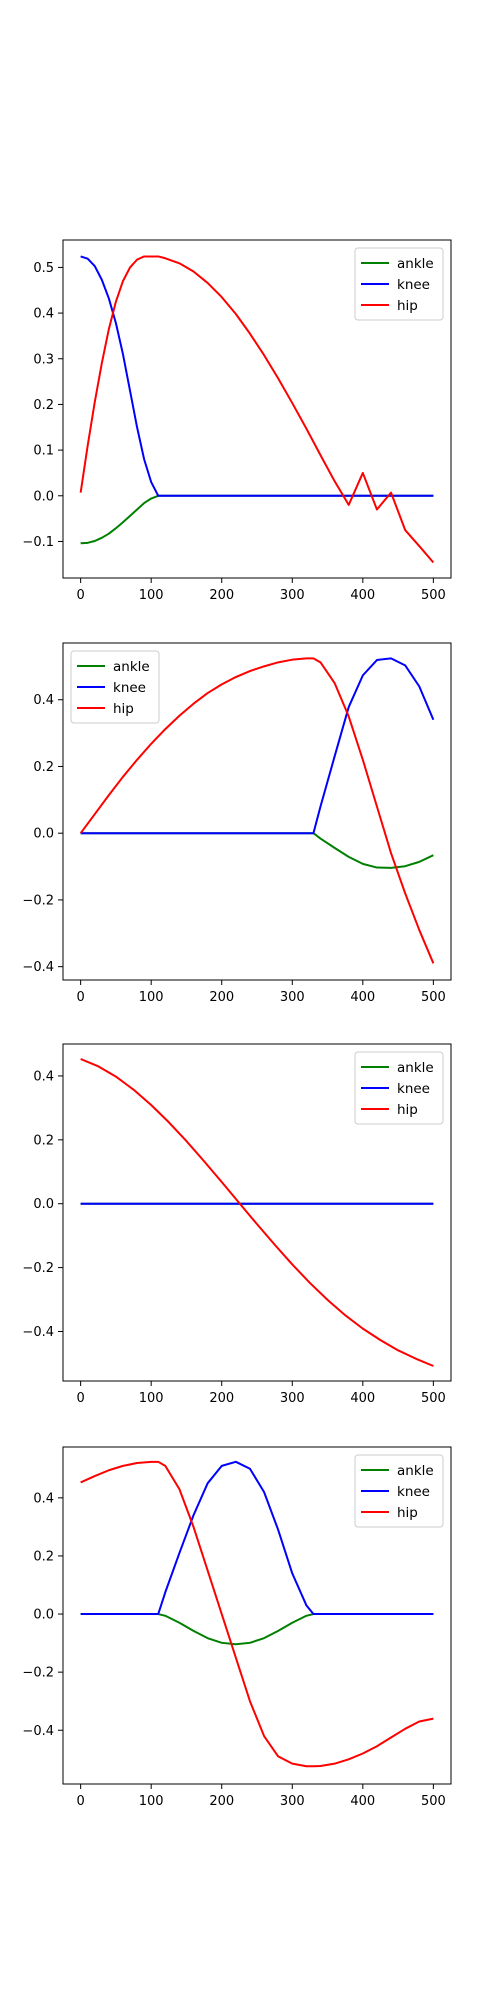 Image resolution: width=500 pixels, height=2000 pixels. Describe the element at coordinates (43, 359) in the screenshot. I see `y-tick-label: 0.3` at that location.